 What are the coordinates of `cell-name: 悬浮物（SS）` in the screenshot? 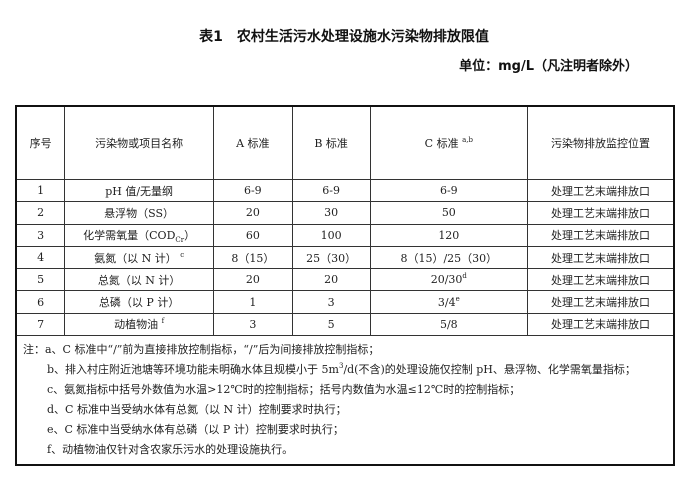 It's located at (139, 213).